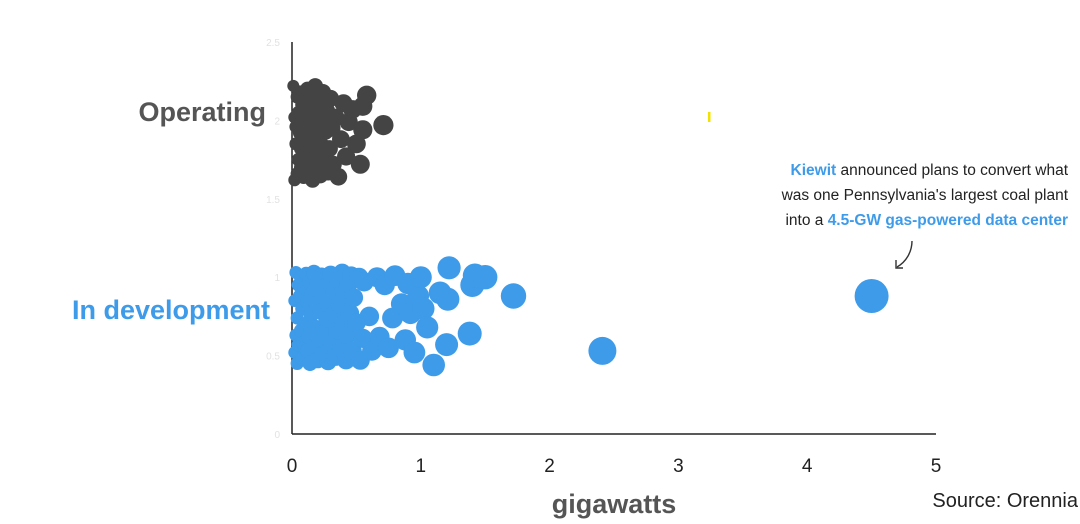  I want to click on annotation-line-1: Kiewit announced plans to convert what, so click(930, 170).